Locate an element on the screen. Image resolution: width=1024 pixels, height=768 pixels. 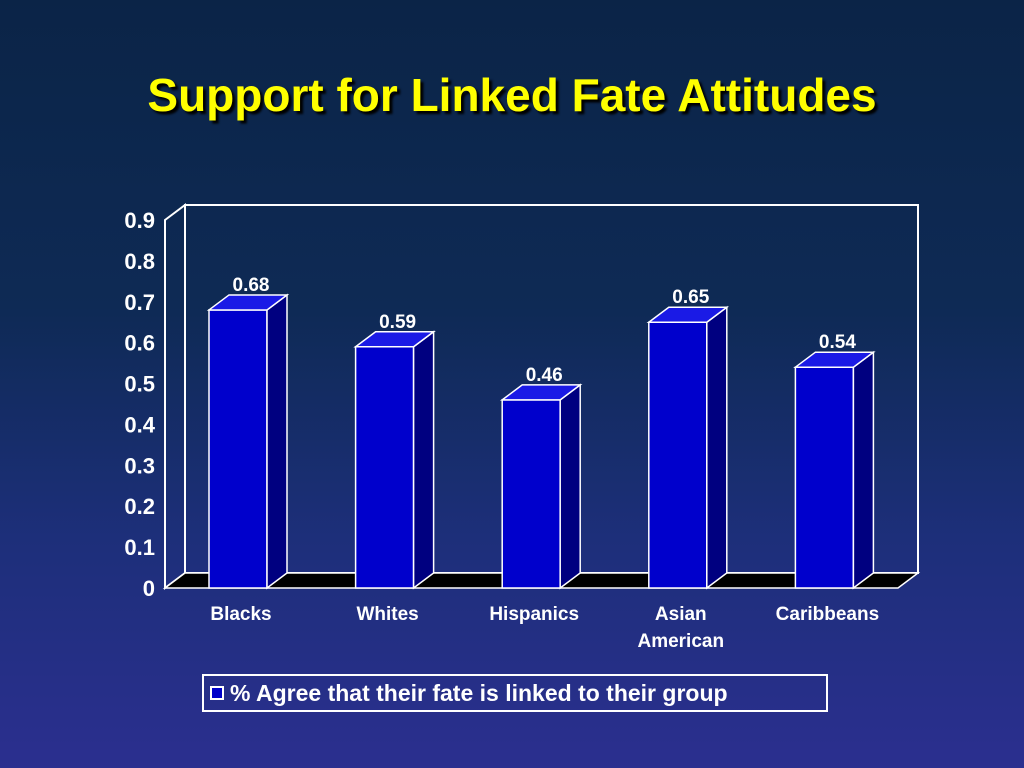
y-tick-label: 0.5 is located at coordinates (139, 384).